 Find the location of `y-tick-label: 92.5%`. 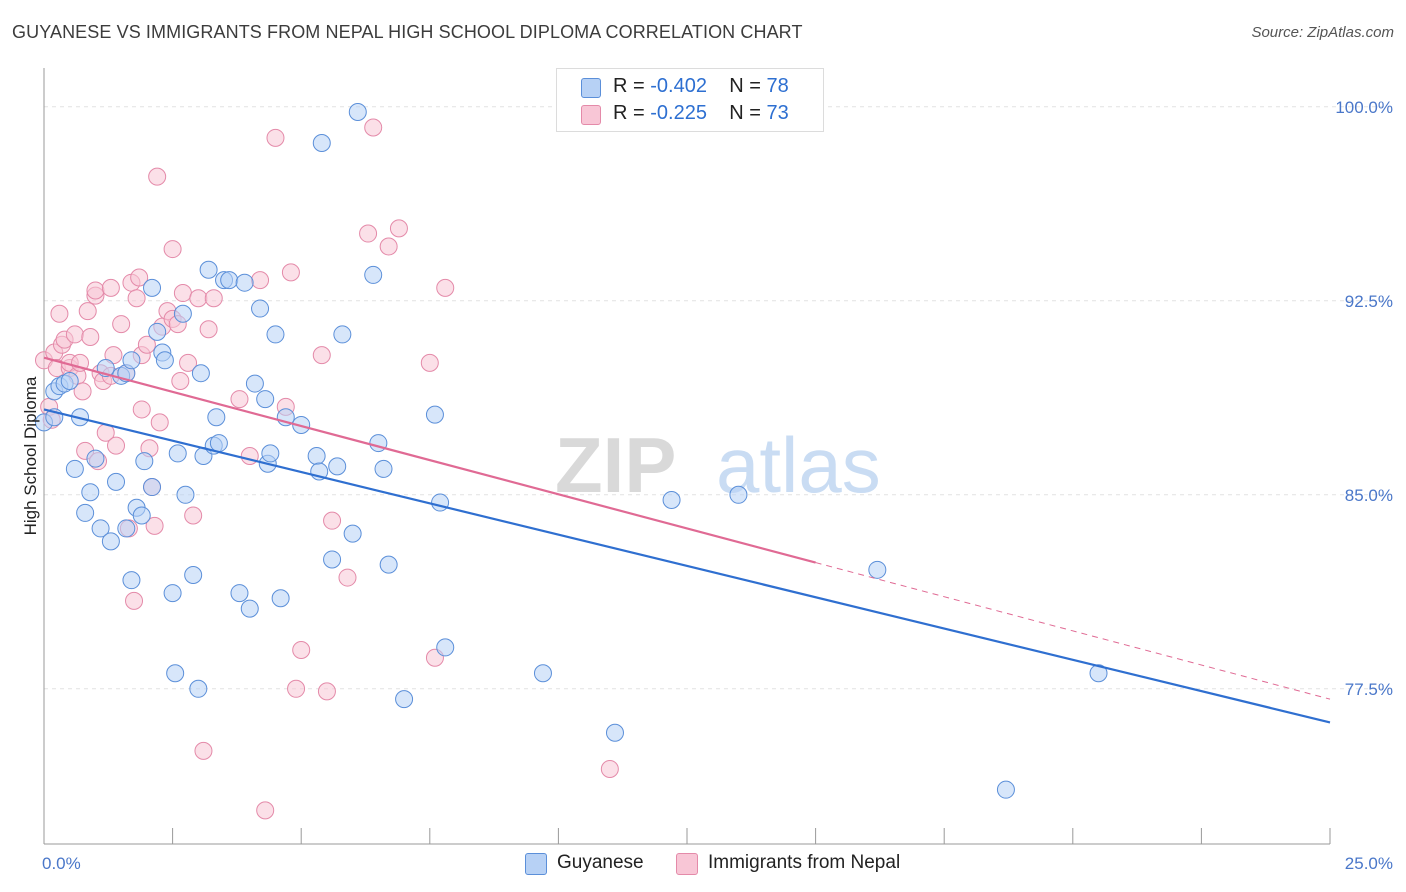

y-tick-label: 92.5% is located at coordinates (1369, 301).